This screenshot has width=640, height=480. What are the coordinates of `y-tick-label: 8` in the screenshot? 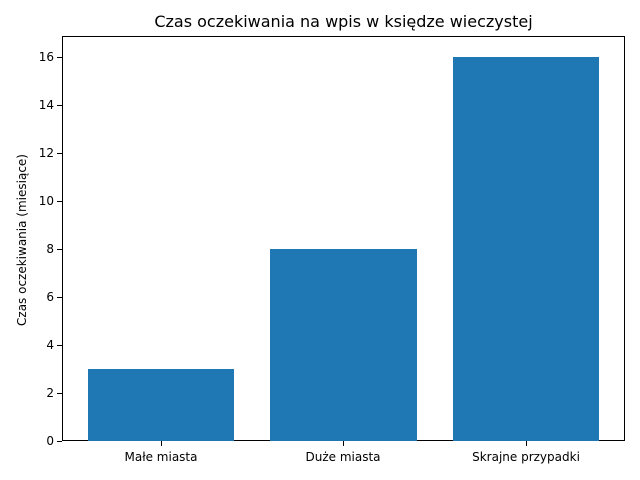 It's located at (50, 249).